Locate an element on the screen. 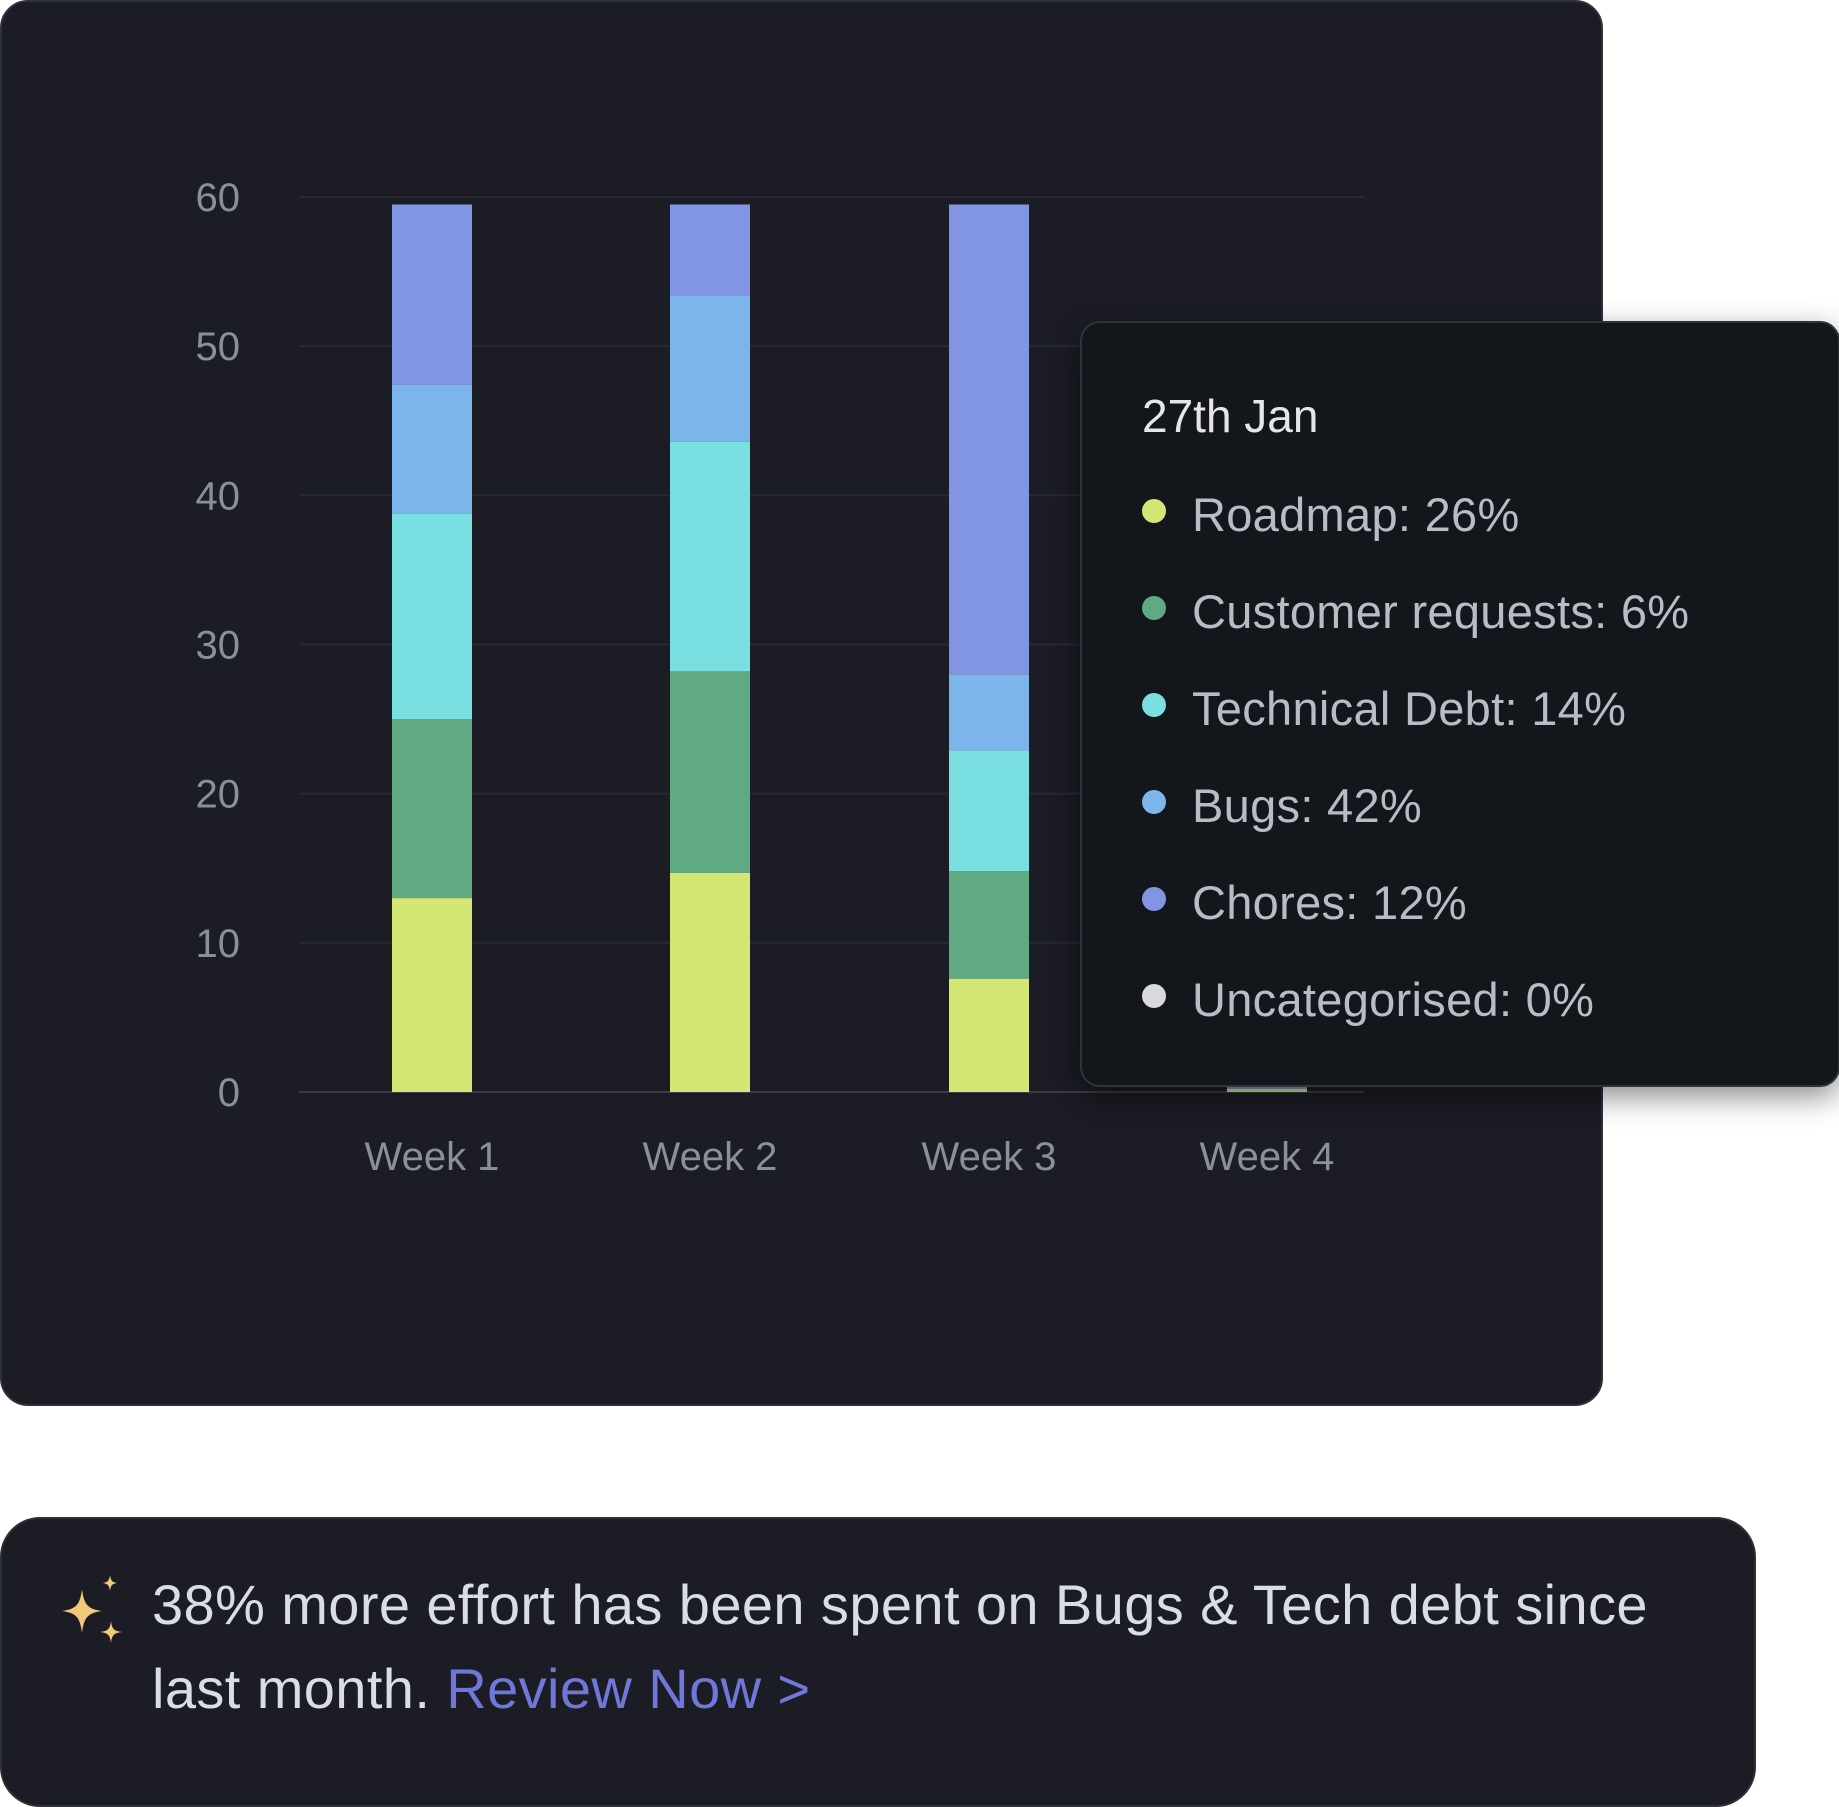 The width and height of the screenshot is (1839, 1807). y-axis-ticks: 0 10 20 30 40 50 60 is located at coordinates (218, 645).